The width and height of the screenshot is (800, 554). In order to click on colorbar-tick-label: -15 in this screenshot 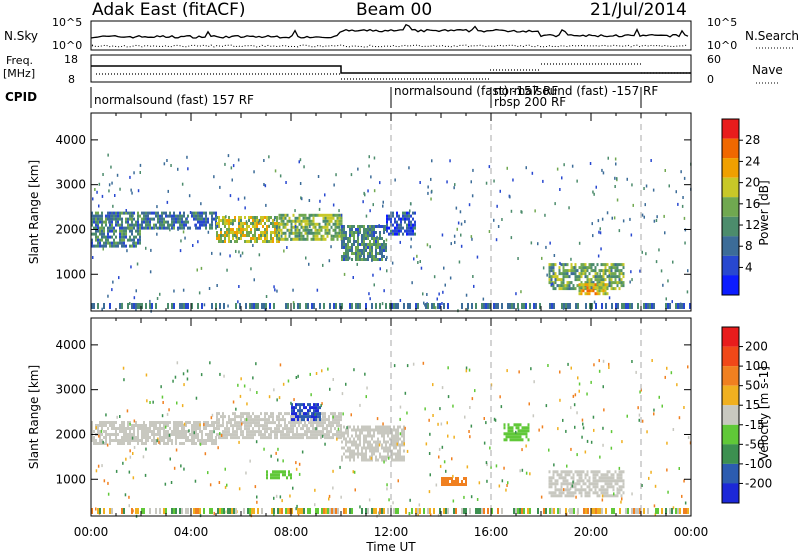, I will do `click(755, 425)`.